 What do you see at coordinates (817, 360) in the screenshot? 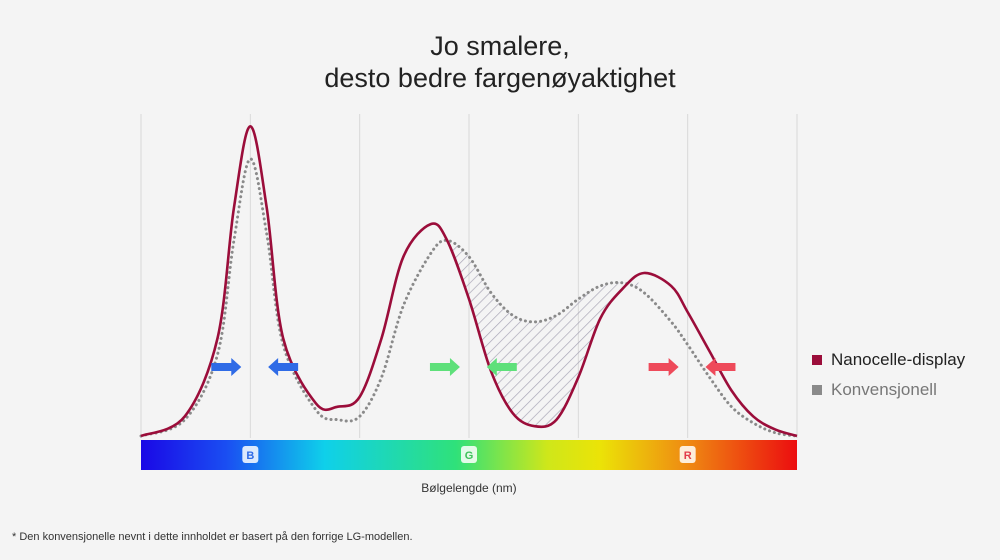
I see `legend-swatch-nanocell` at bounding box center [817, 360].